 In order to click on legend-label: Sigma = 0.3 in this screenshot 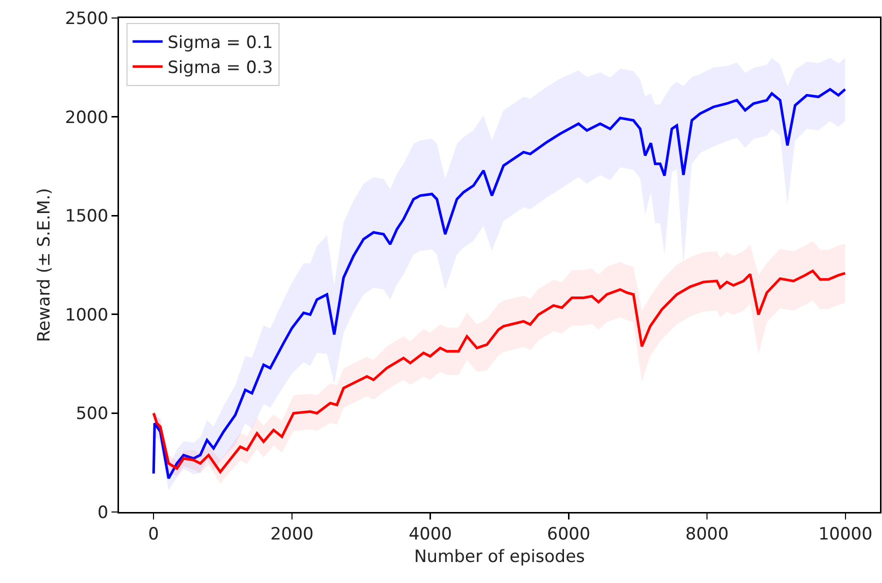, I will do `click(220, 68)`.